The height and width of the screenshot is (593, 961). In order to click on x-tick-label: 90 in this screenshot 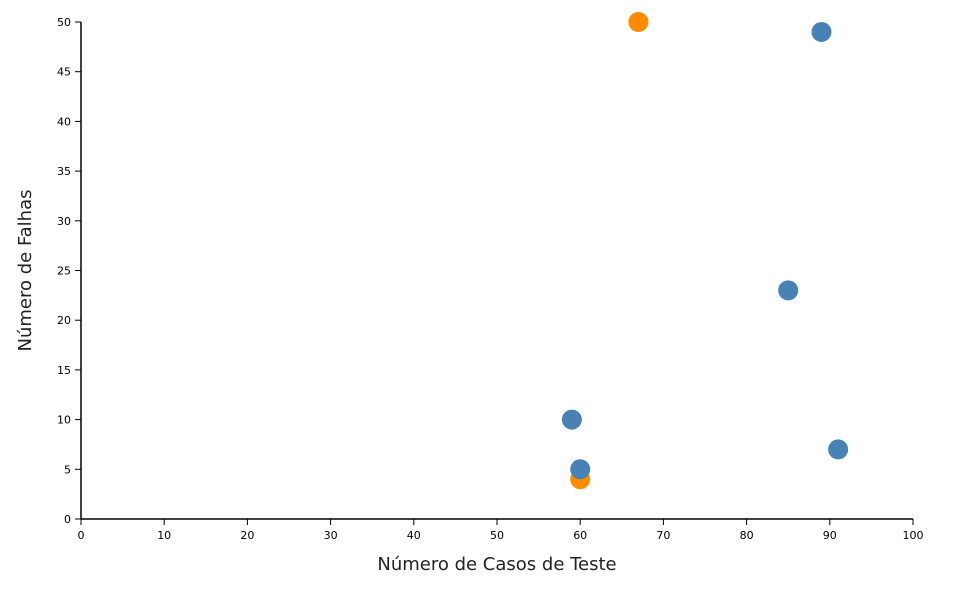, I will do `click(830, 535)`.